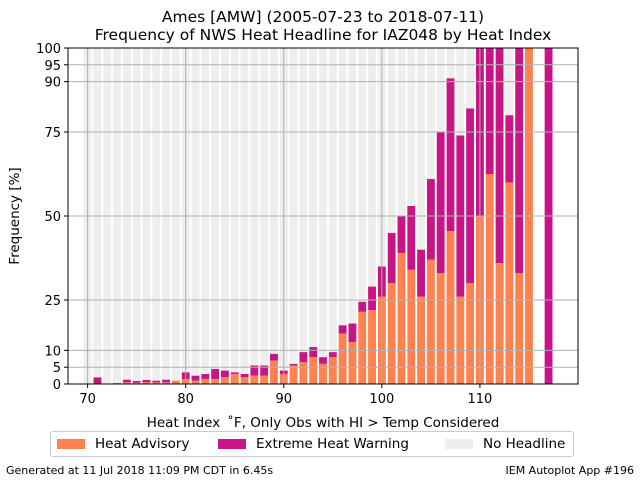 This screenshot has height=480, width=640. I want to click on x-tick-label-90: 90, so click(283, 399).